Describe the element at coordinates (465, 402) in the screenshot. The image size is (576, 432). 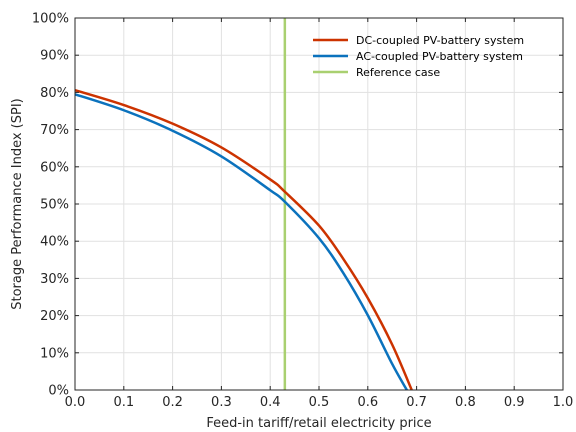
I see `x-tick-label: 0.8` at that location.